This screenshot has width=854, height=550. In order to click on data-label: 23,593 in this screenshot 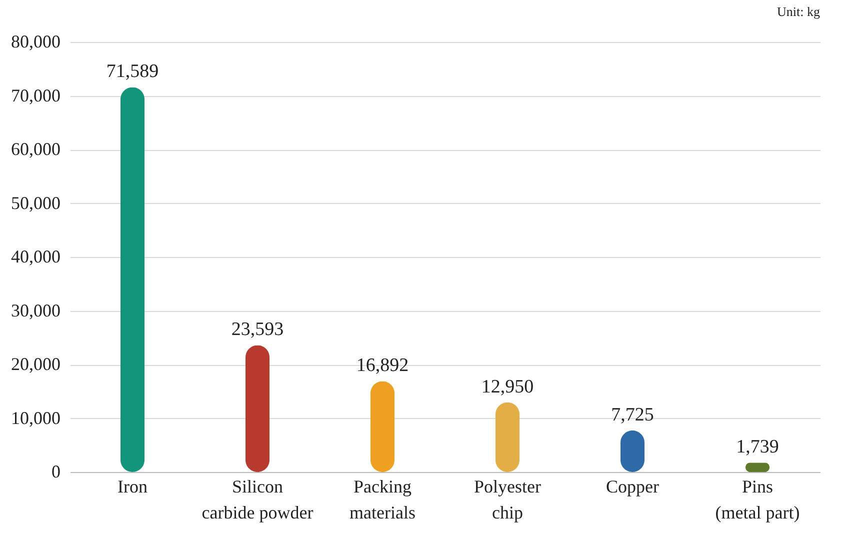, I will do `click(257, 329)`.